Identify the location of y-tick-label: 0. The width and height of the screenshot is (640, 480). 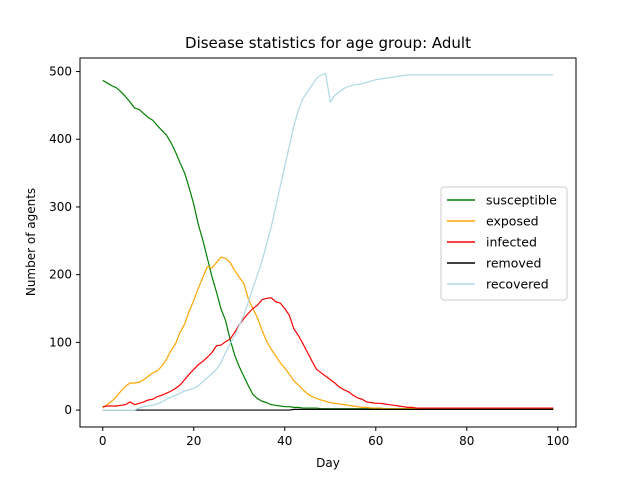
(68, 410).